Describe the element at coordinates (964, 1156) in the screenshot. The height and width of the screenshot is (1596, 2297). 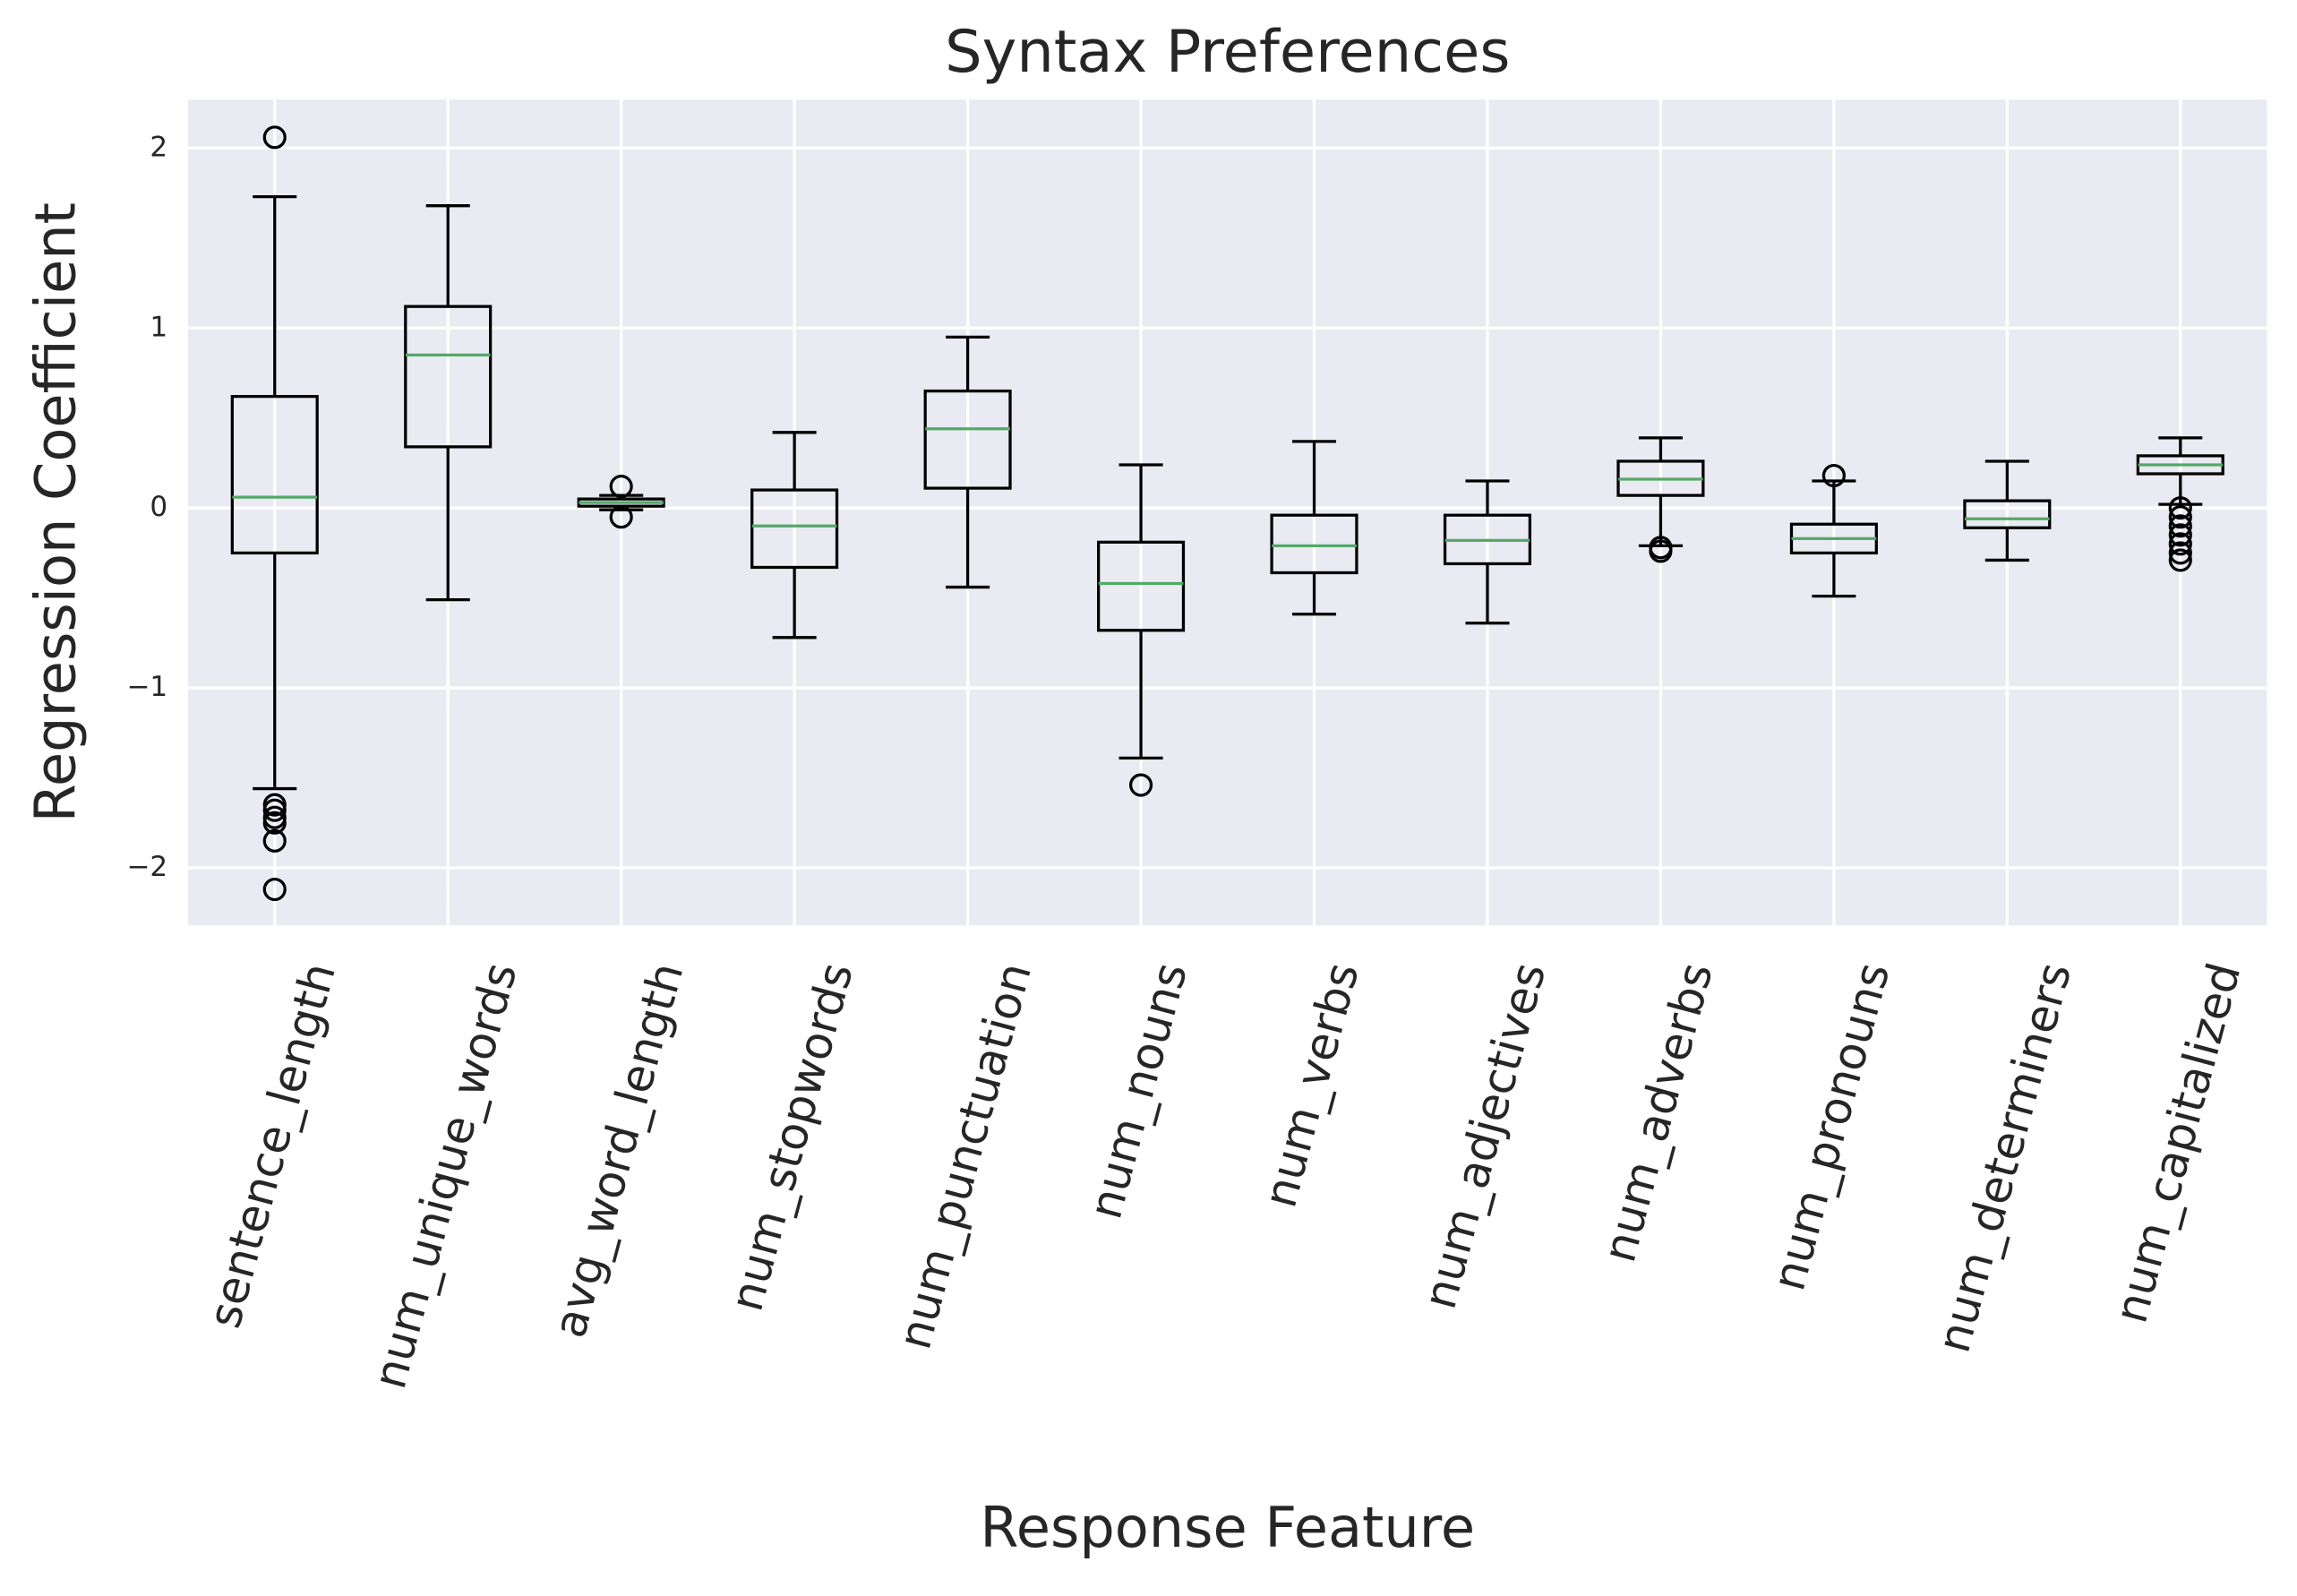
I see `x-tick-label: num_punctuation` at that location.